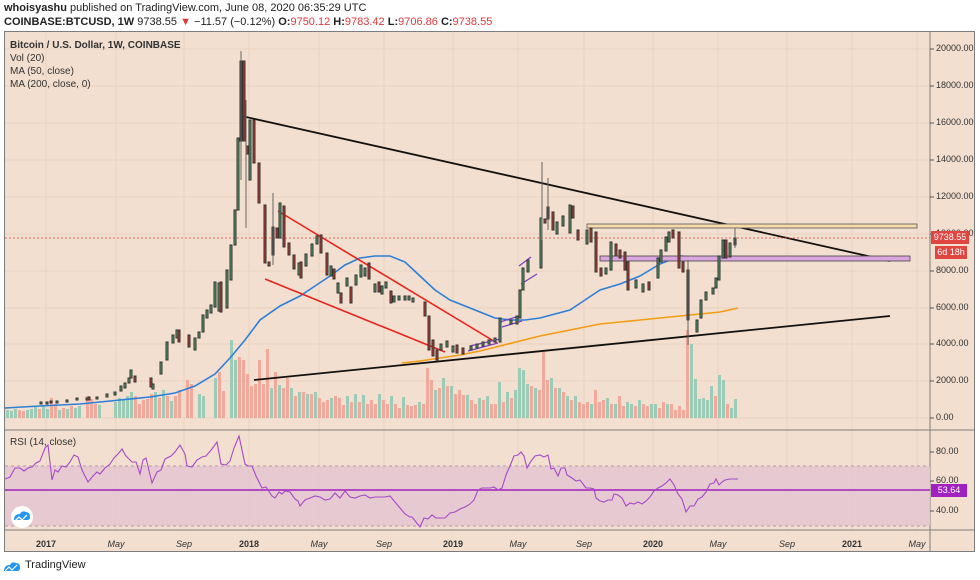 The width and height of the screenshot is (980, 580). What do you see at coordinates (69, 22) in the screenshot?
I see `symbol-label: COINBASE:BTCUSD, 1W` at bounding box center [69, 22].